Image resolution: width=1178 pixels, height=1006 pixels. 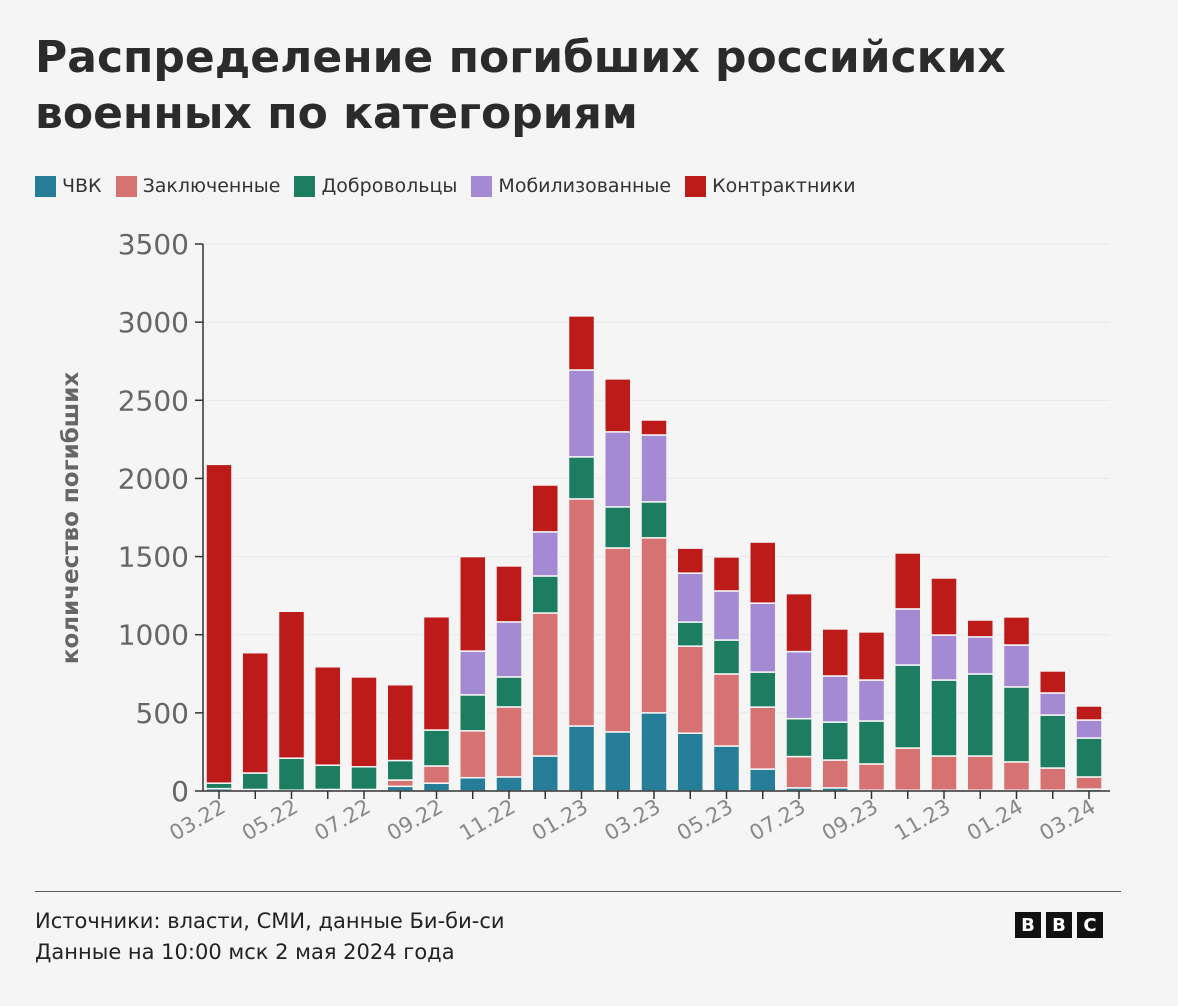 I want to click on y-tick-label: 1500, so click(x=153, y=557).